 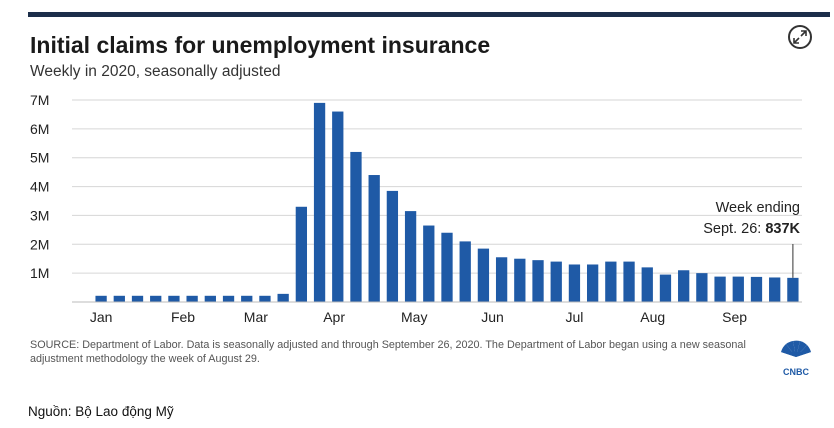 I want to click on annotation-line-2: Sept. 26: 837K, so click(x=751, y=229).